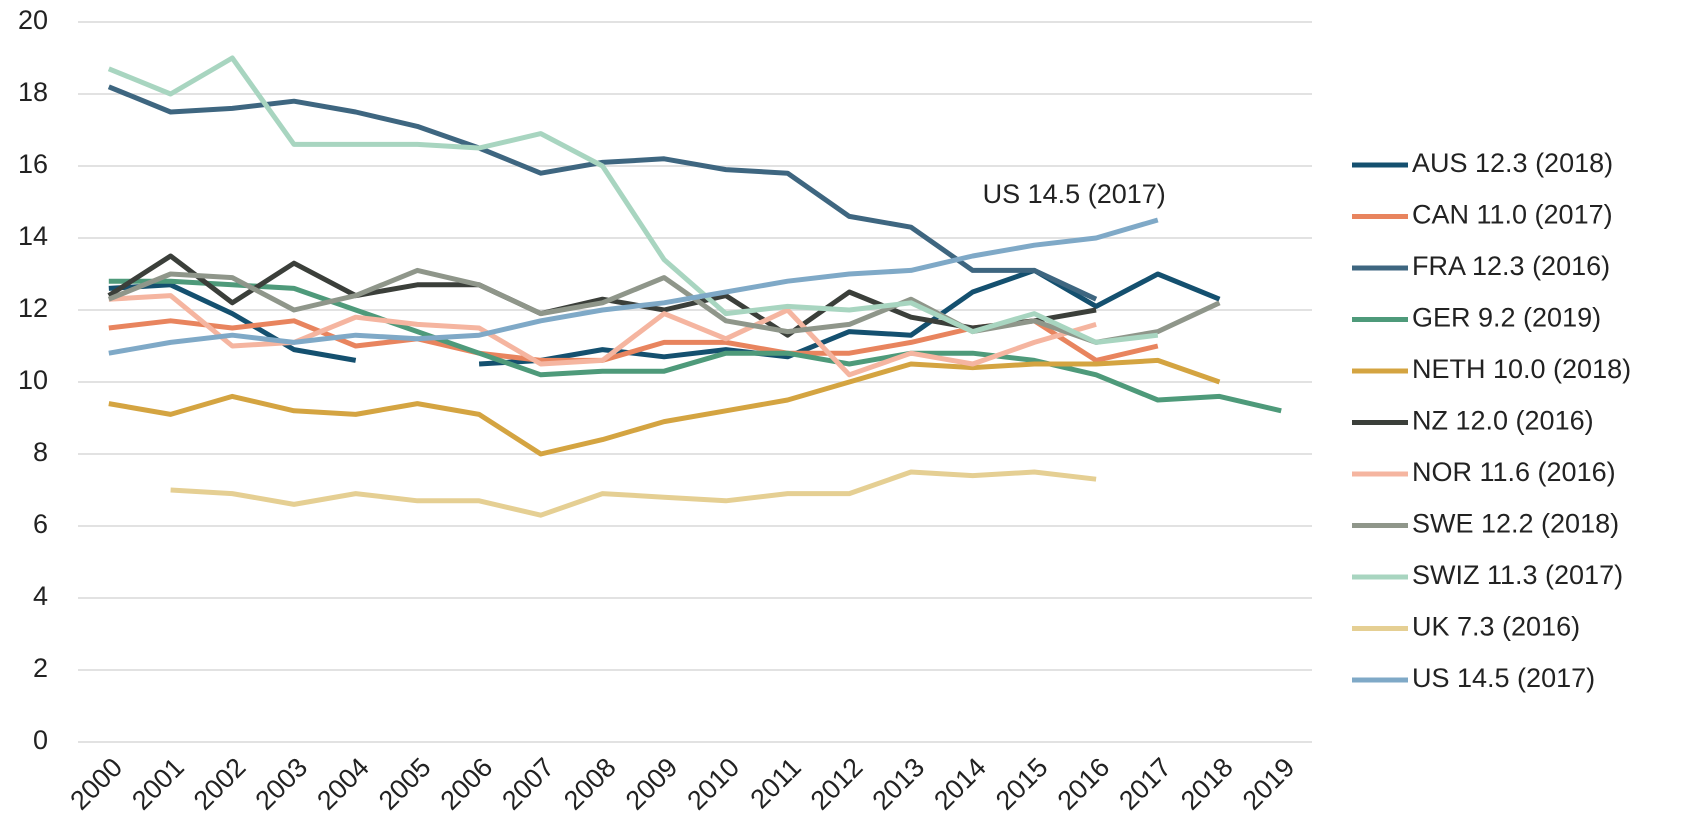  I want to click on legend-item: CAN 11.0 (2017), so click(1482, 215).